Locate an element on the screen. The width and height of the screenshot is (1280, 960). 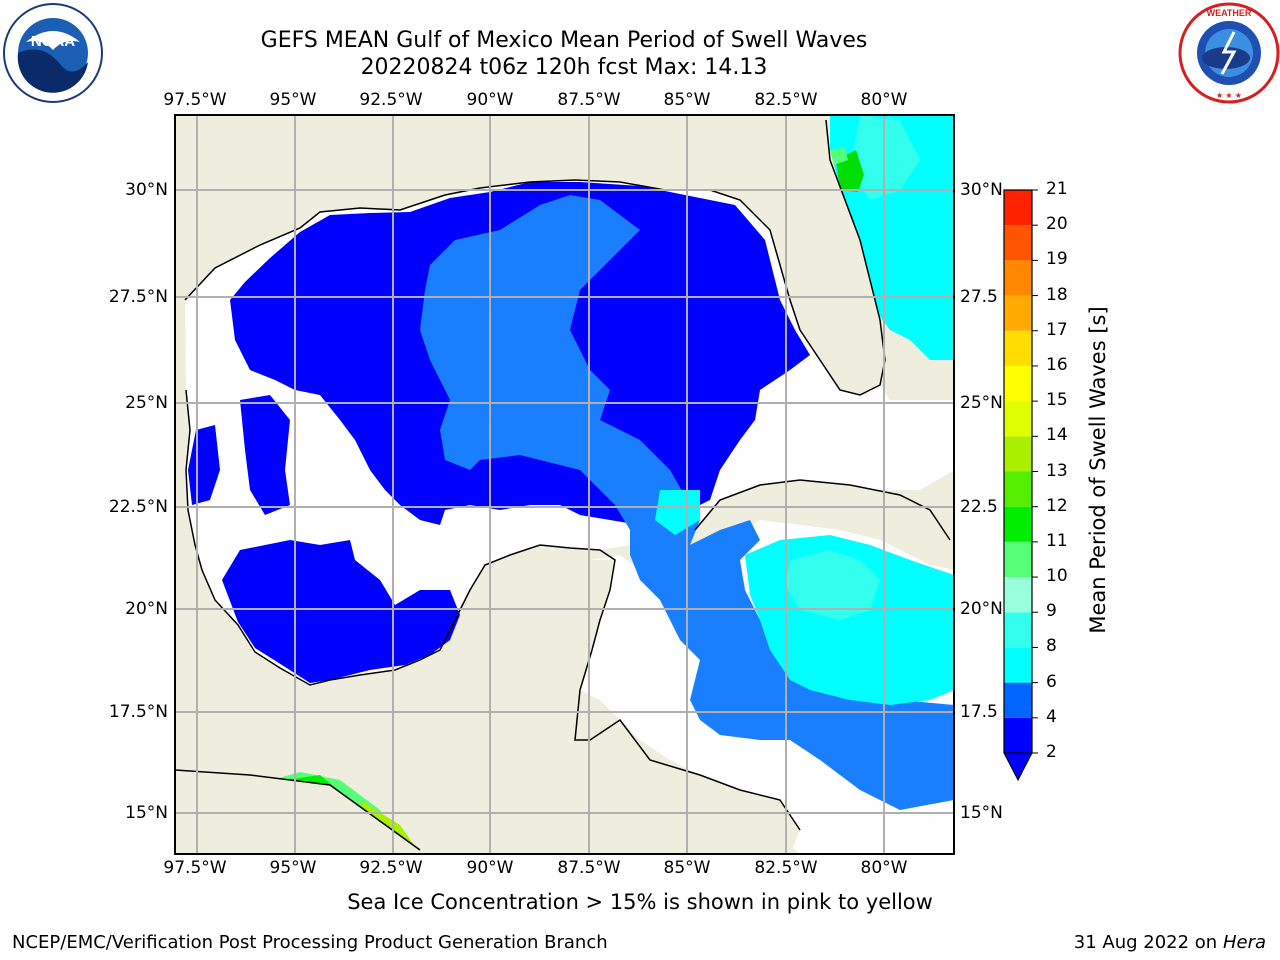
lat-tick-left: 27.5°N is located at coordinates (138, 297).